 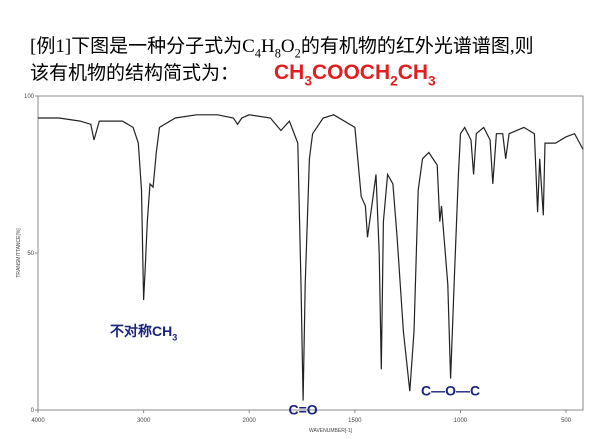 What do you see at coordinates (268, 46) in the screenshot?
I see `text-part: H` at bounding box center [268, 46].